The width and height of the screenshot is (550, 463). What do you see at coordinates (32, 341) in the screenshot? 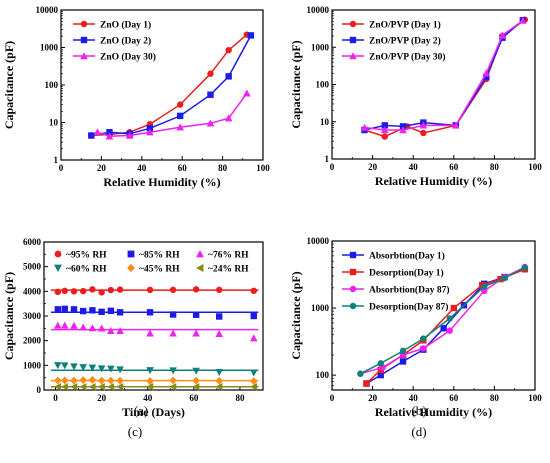
I see `y-tick-label: 2000` at bounding box center [32, 341].